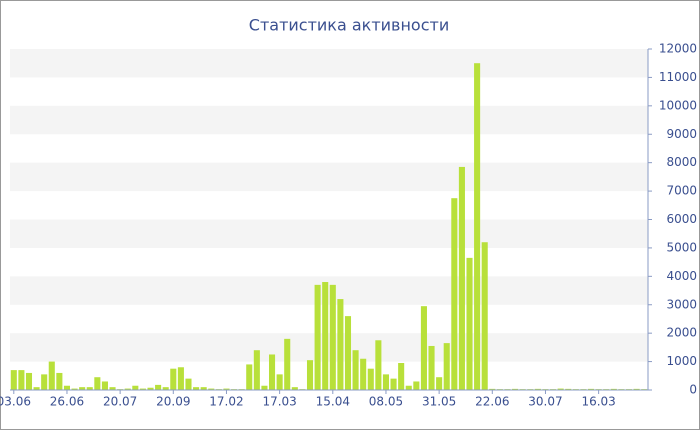 Image resolution: width=700 pixels, height=430 pixels. I want to click on y-tick-label: 0, so click(693, 390).